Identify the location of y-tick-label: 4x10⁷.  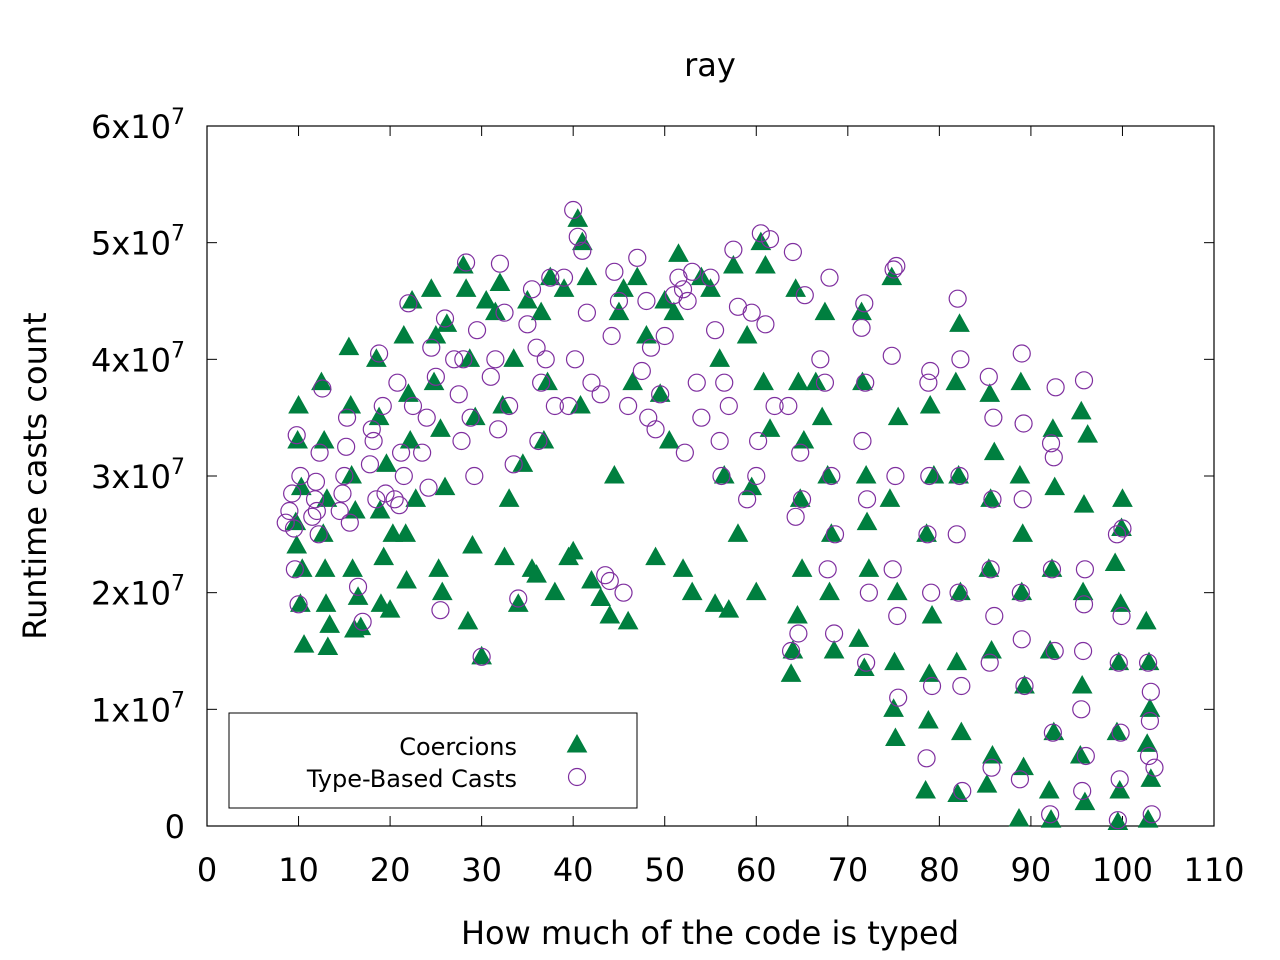
(138, 358).